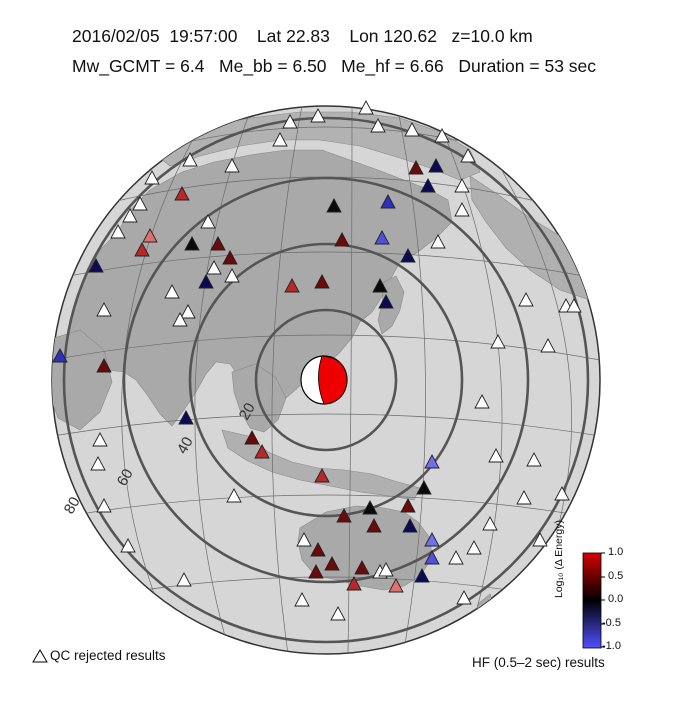 This screenshot has width=680, height=720. Describe the element at coordinates (72, 505) in the screenshot. I see `ring-label-80: 80` at that location.